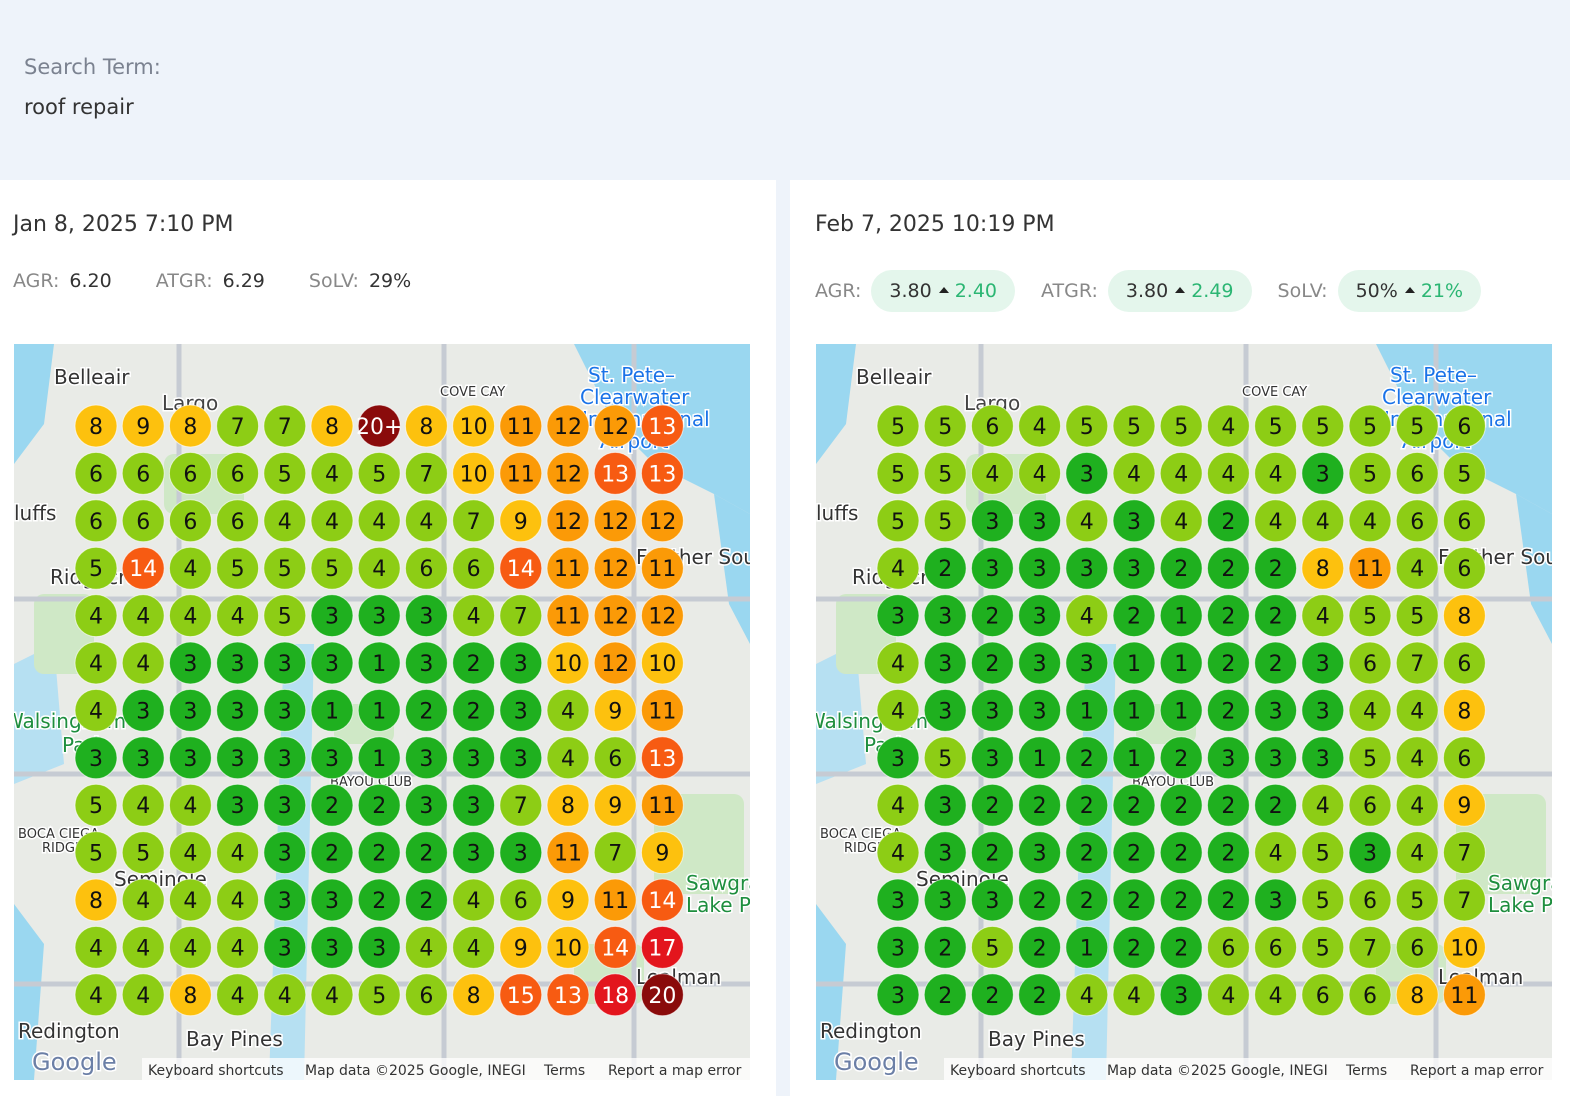 The height and width of the screenshot is (1096, 1570). What do you see at coordinates (1534, 569) in the screenshot?
I see `water` at bounding box center [1534, 569].